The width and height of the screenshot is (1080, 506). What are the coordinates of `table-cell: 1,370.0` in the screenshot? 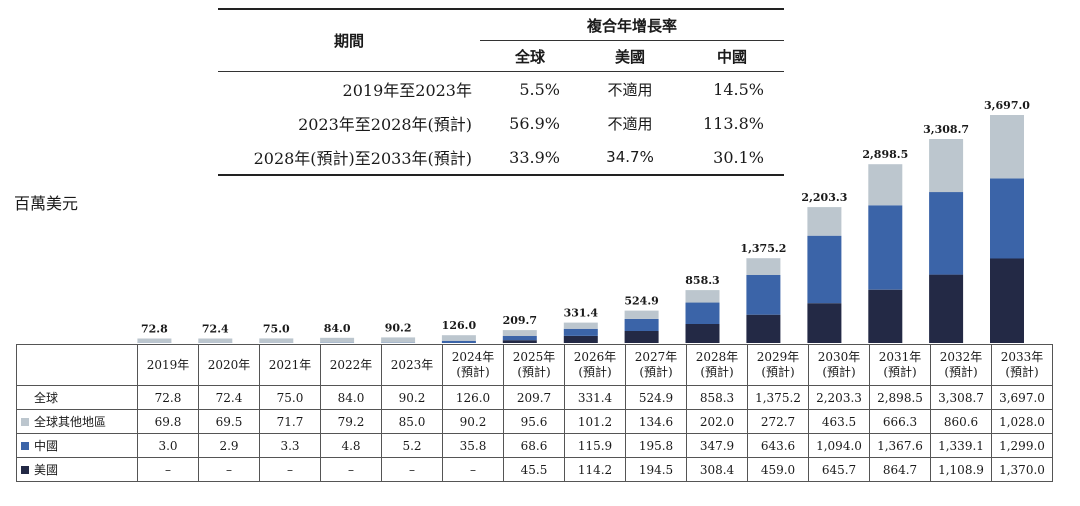 It's located at (1022, 469).